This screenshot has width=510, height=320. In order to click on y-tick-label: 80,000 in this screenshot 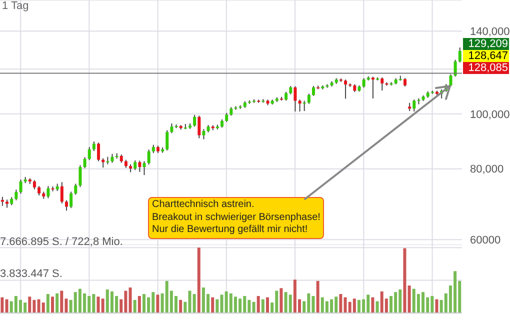, I will do `click(487, 170)`.